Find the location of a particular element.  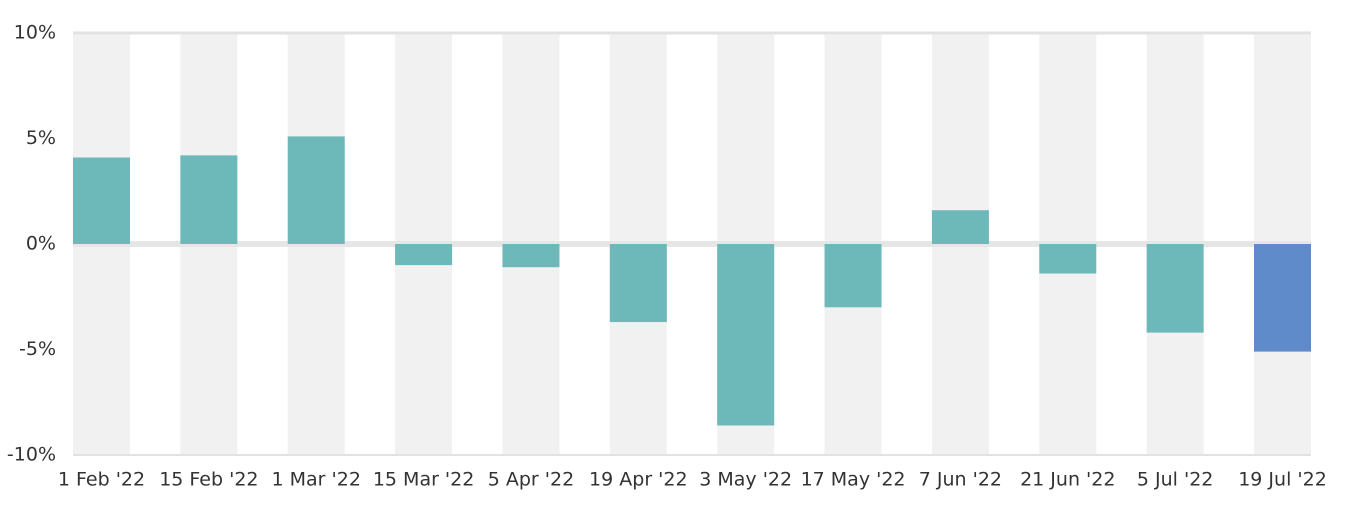

x-tick-label: 15 Feb '22 is located at coordinates (208, 480).